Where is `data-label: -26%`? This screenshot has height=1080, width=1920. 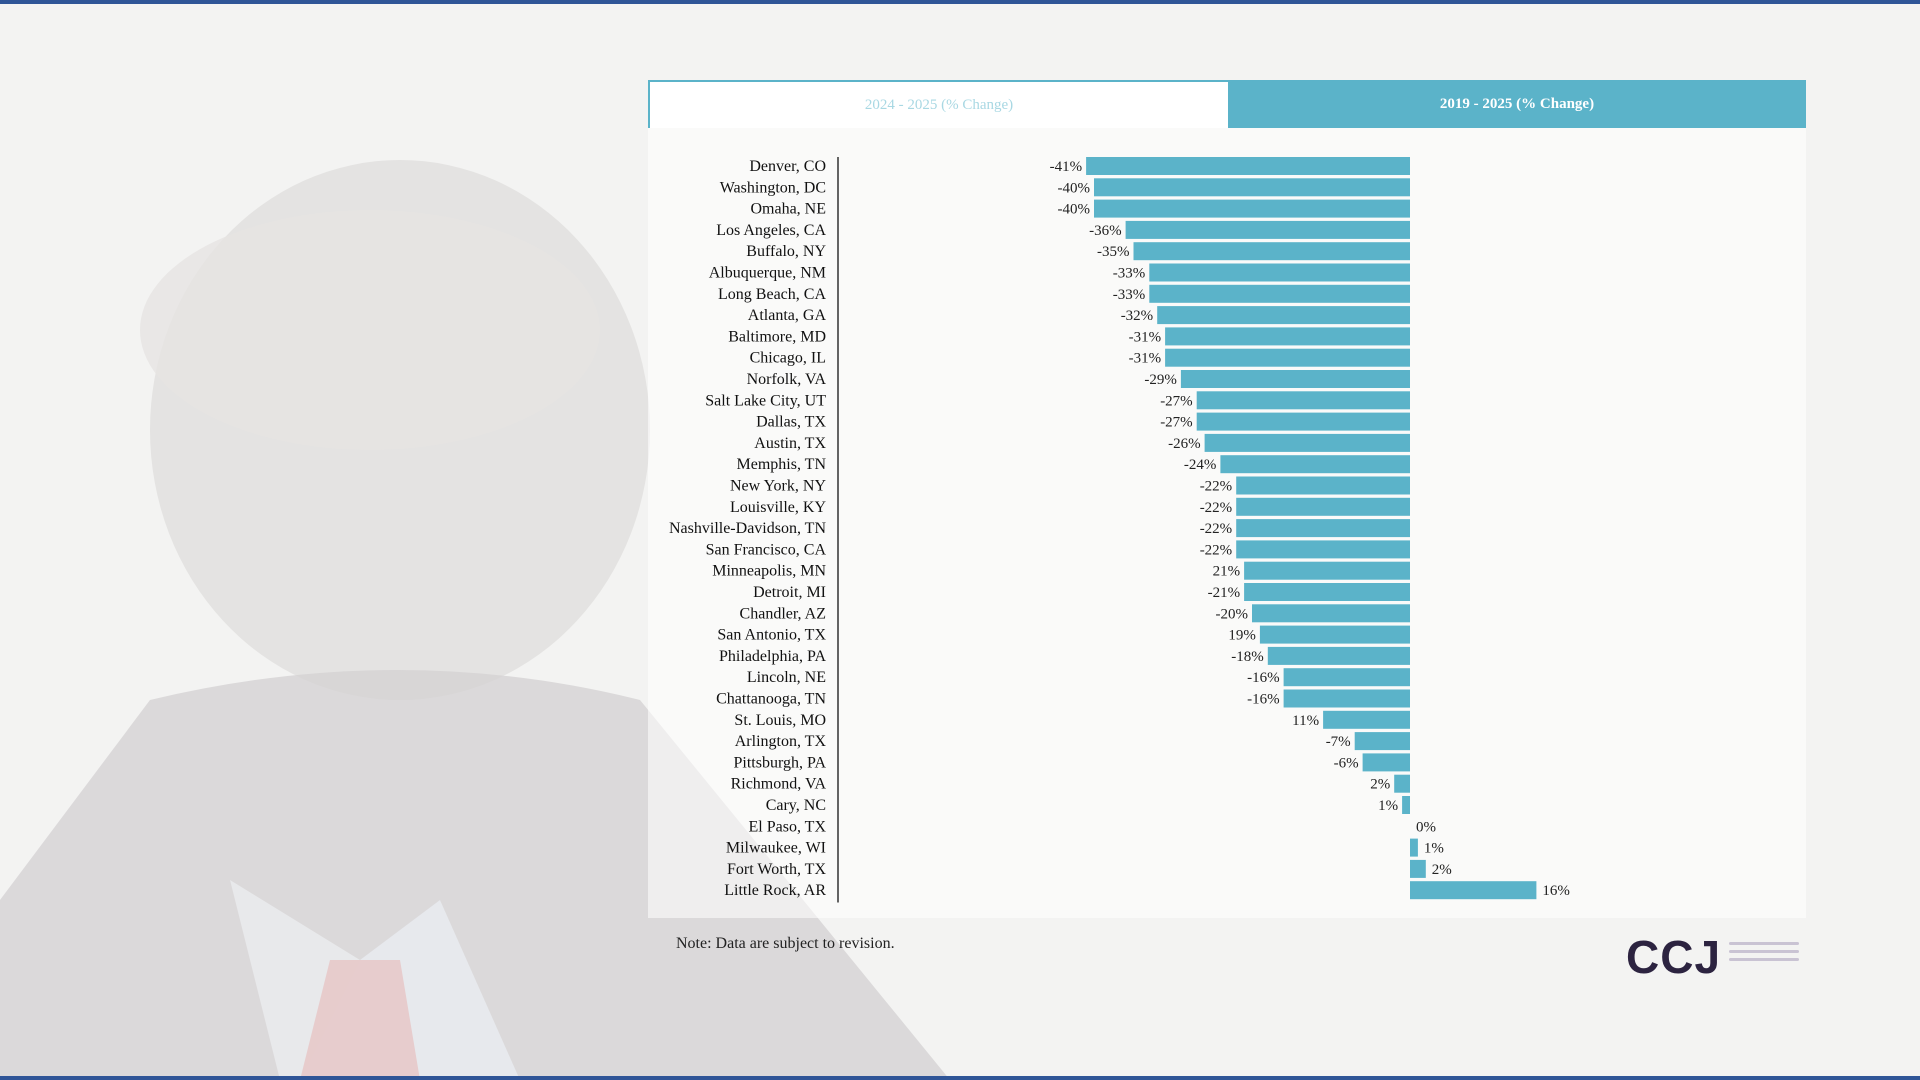 data-label: -26% is located at coordinates (1184, 444).